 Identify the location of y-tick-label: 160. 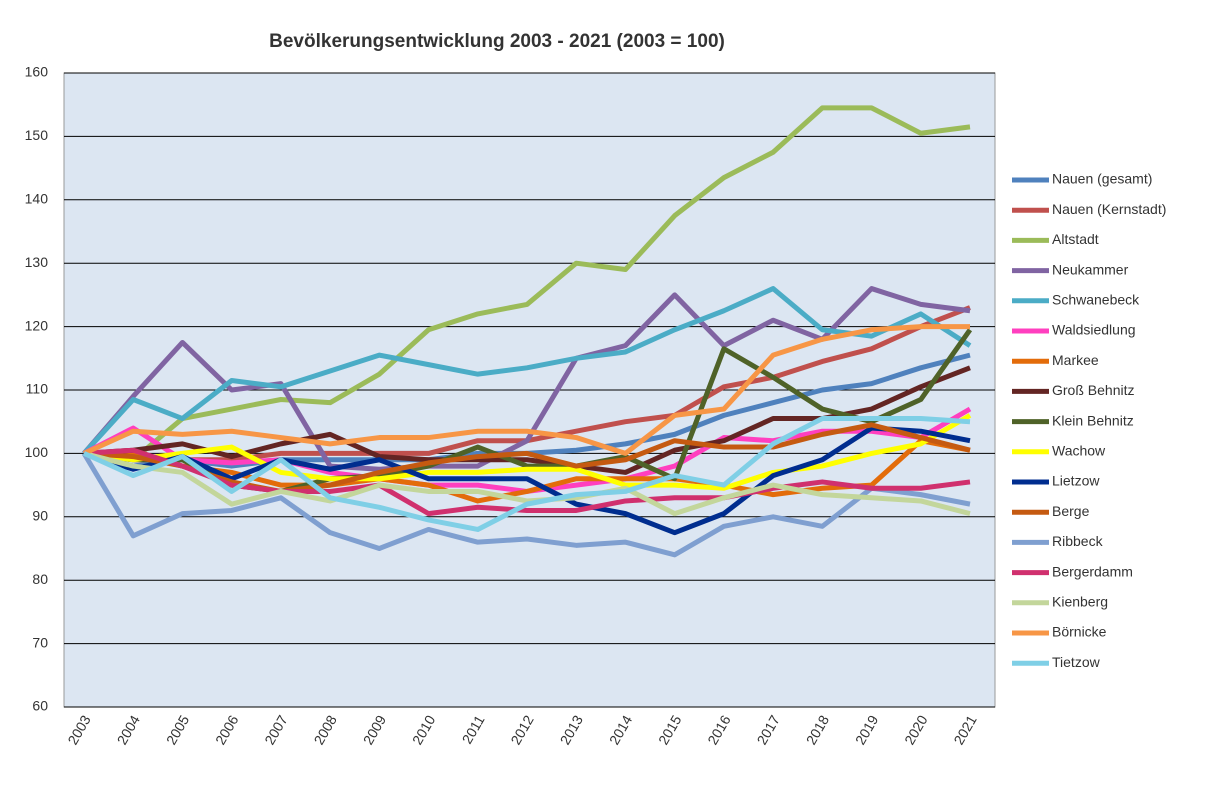
(37, 72).